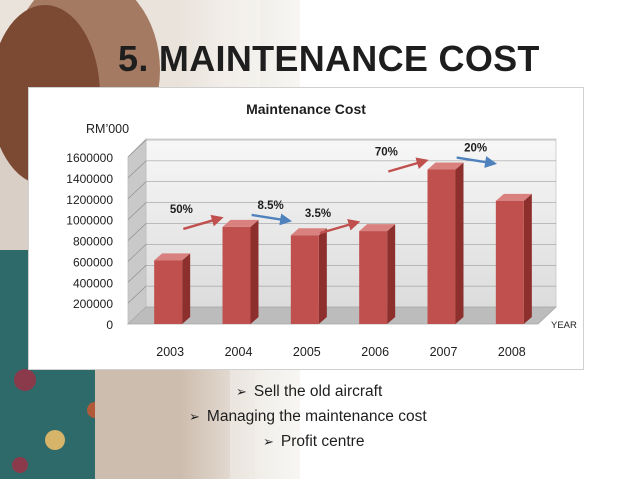  I want to click on bullet-item: ➢ Profit centre, so click(313, 442).